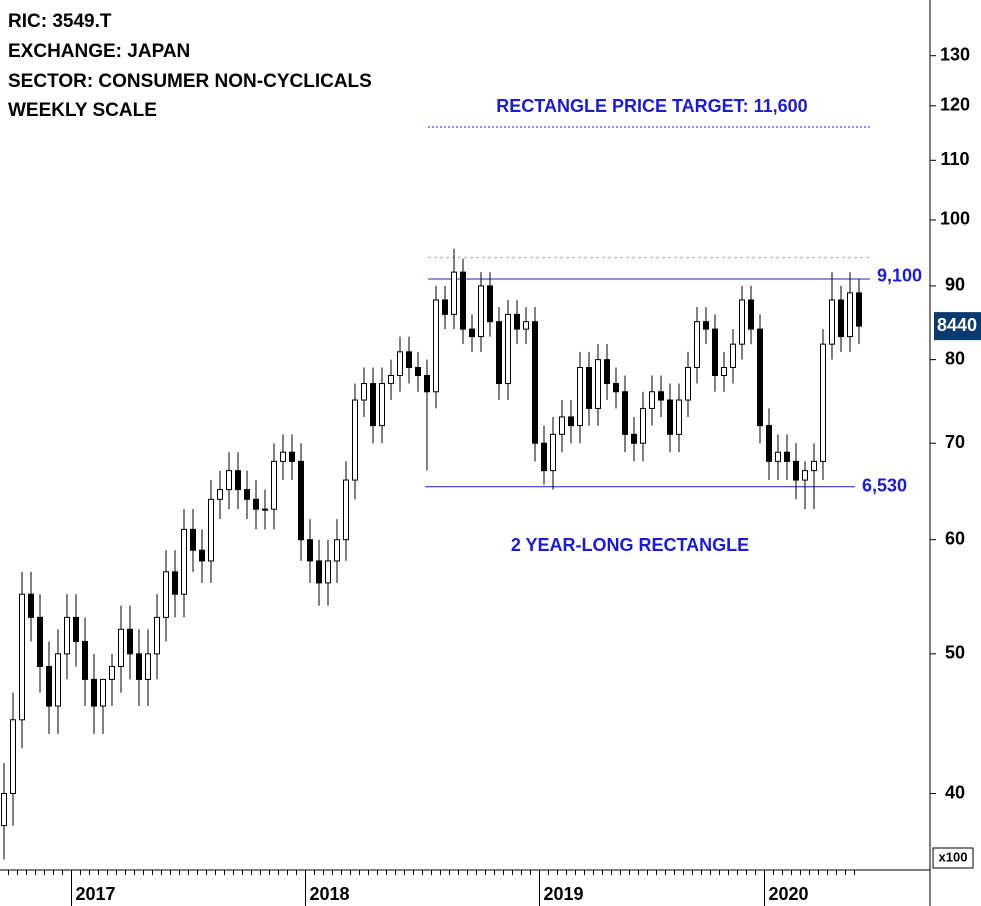 This screenshot has width=981, height=906. Describe the element at coordinates (955, 653) in the screenshot. I see `y-tick-label: 50` at that location.